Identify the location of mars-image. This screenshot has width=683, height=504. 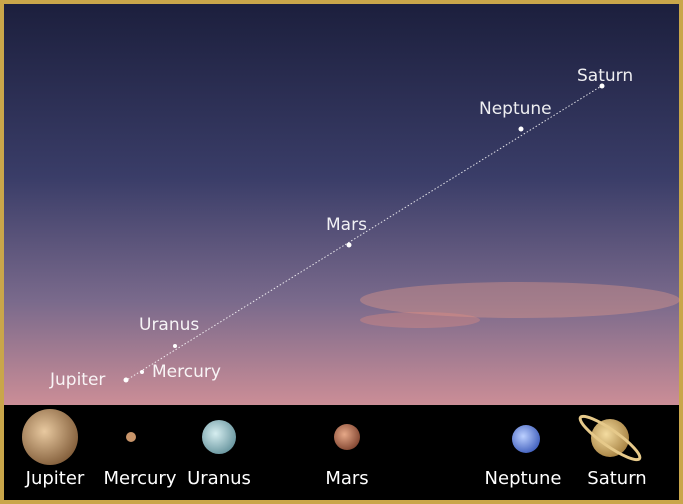
(347, 437).